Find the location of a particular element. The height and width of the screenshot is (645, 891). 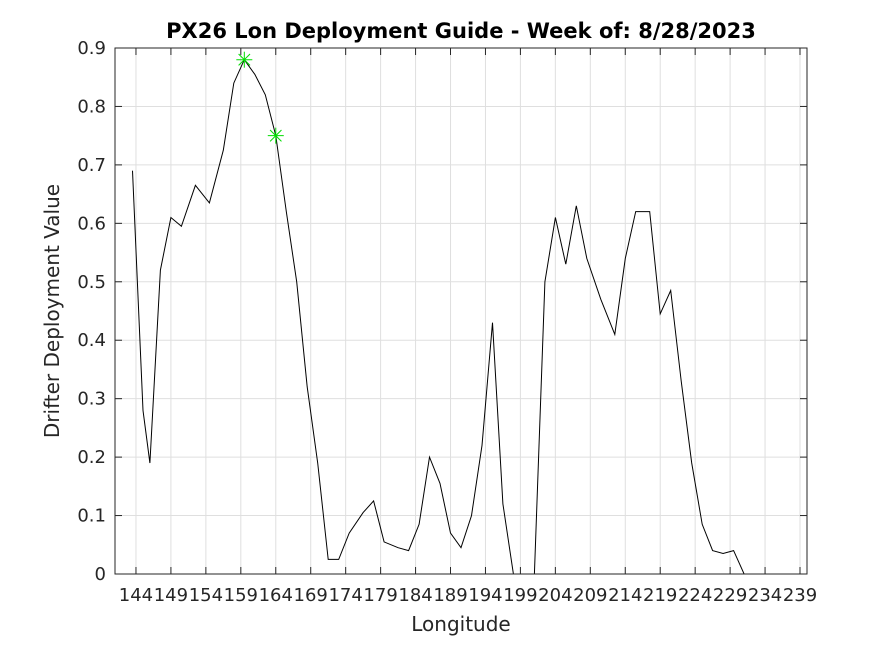

x-tick-label: 169 is located at coordinates (311, 595).